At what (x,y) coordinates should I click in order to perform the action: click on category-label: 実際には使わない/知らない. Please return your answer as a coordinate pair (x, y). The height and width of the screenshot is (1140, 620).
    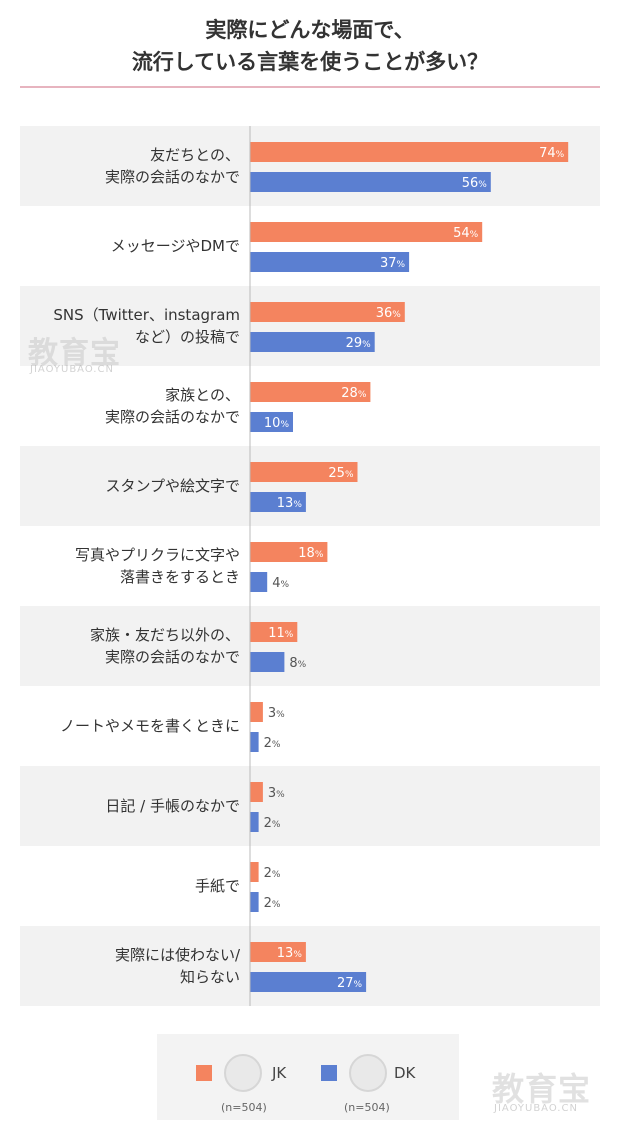
    Looking at the image, I should click on (178, 966).